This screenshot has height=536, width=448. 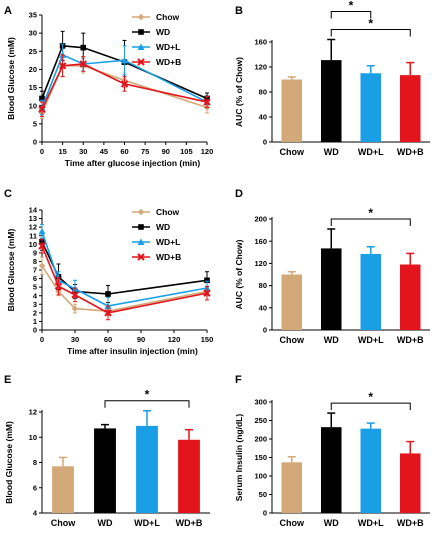 What do you see at coordinates (35, 312) in the screenshot?
I see `y-tick-label: 2` at bounding box center [35, 312].